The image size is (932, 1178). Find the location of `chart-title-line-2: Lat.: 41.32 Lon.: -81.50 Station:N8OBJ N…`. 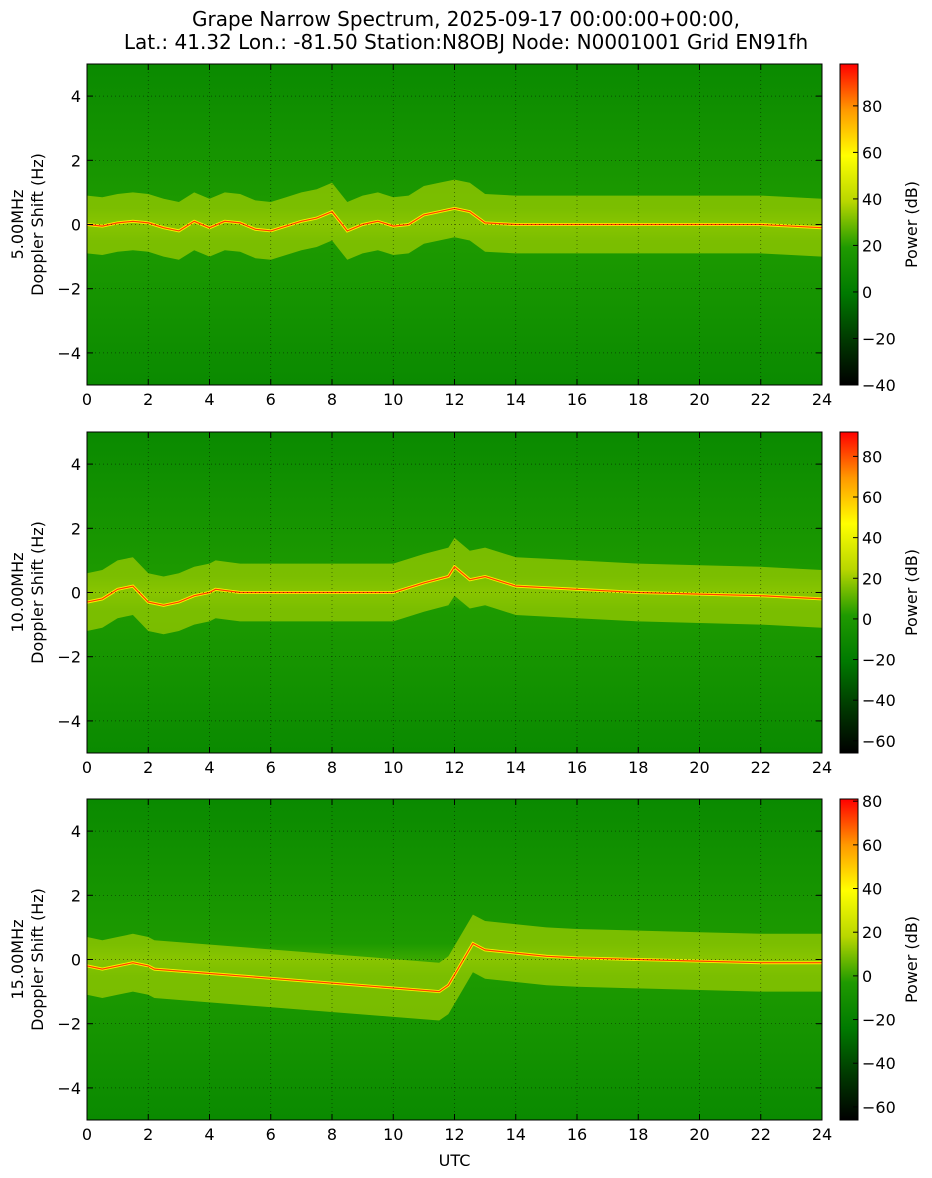

chart-title-line-2: Lat.: 41.32 Lon.: -81.50 Station:N8OBJ N… is located at coordinates (466, 42).